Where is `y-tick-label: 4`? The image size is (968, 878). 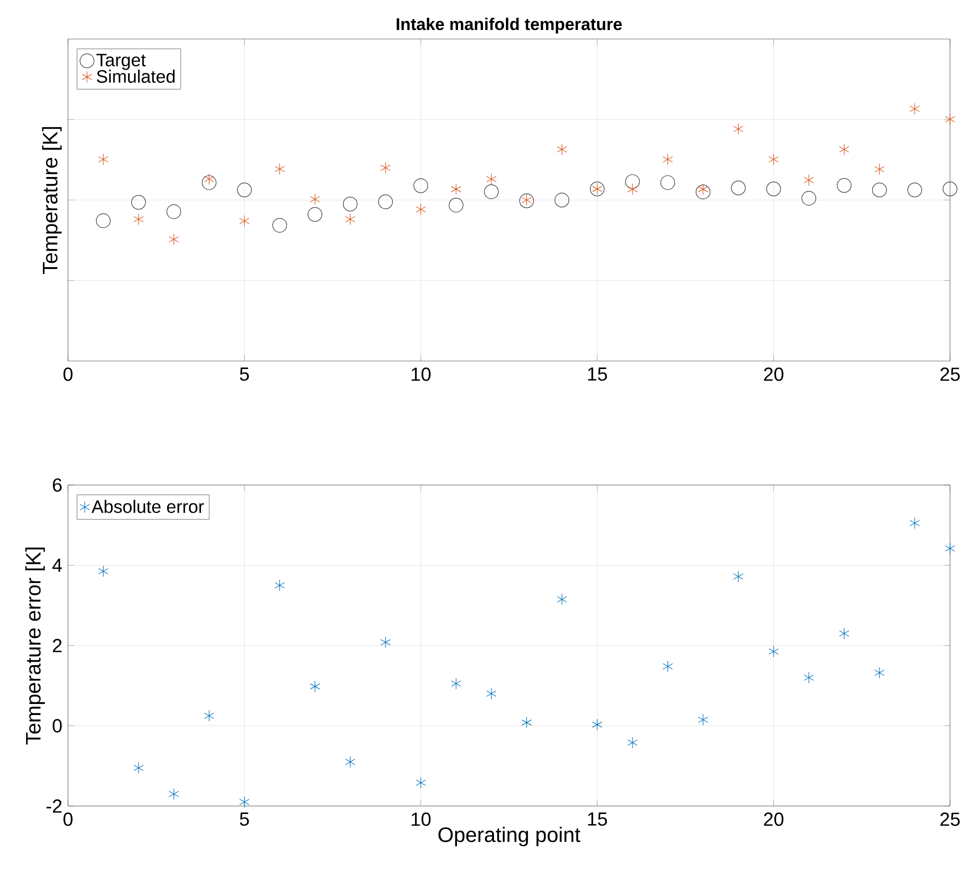 y-tick-label: 4 is located at coordinates (57, 565).